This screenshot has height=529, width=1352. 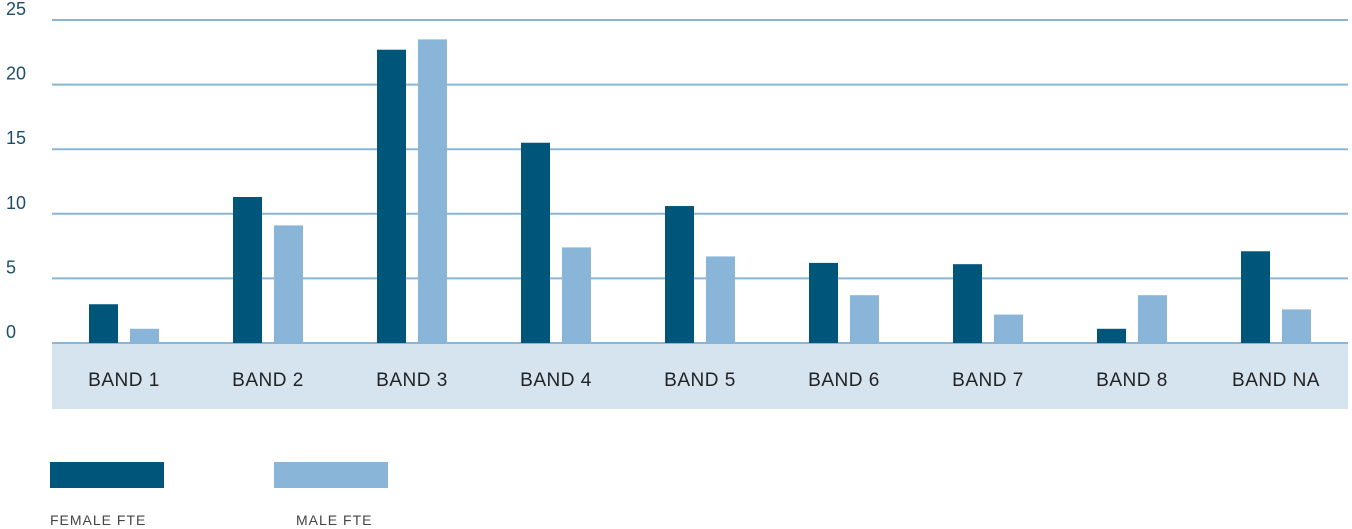 What do you see at coordinates (331, 475) in the screenshot?
I see `legend-swatch-male` at bounding box center [331, 475].